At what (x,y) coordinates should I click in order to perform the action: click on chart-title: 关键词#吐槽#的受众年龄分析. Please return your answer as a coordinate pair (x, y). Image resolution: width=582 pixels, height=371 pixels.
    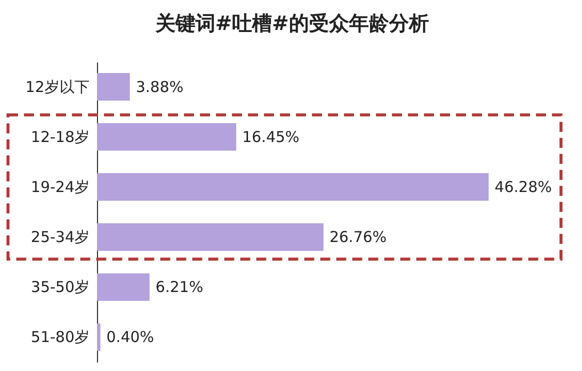
    Looking at the image, I should click on (291, 23).